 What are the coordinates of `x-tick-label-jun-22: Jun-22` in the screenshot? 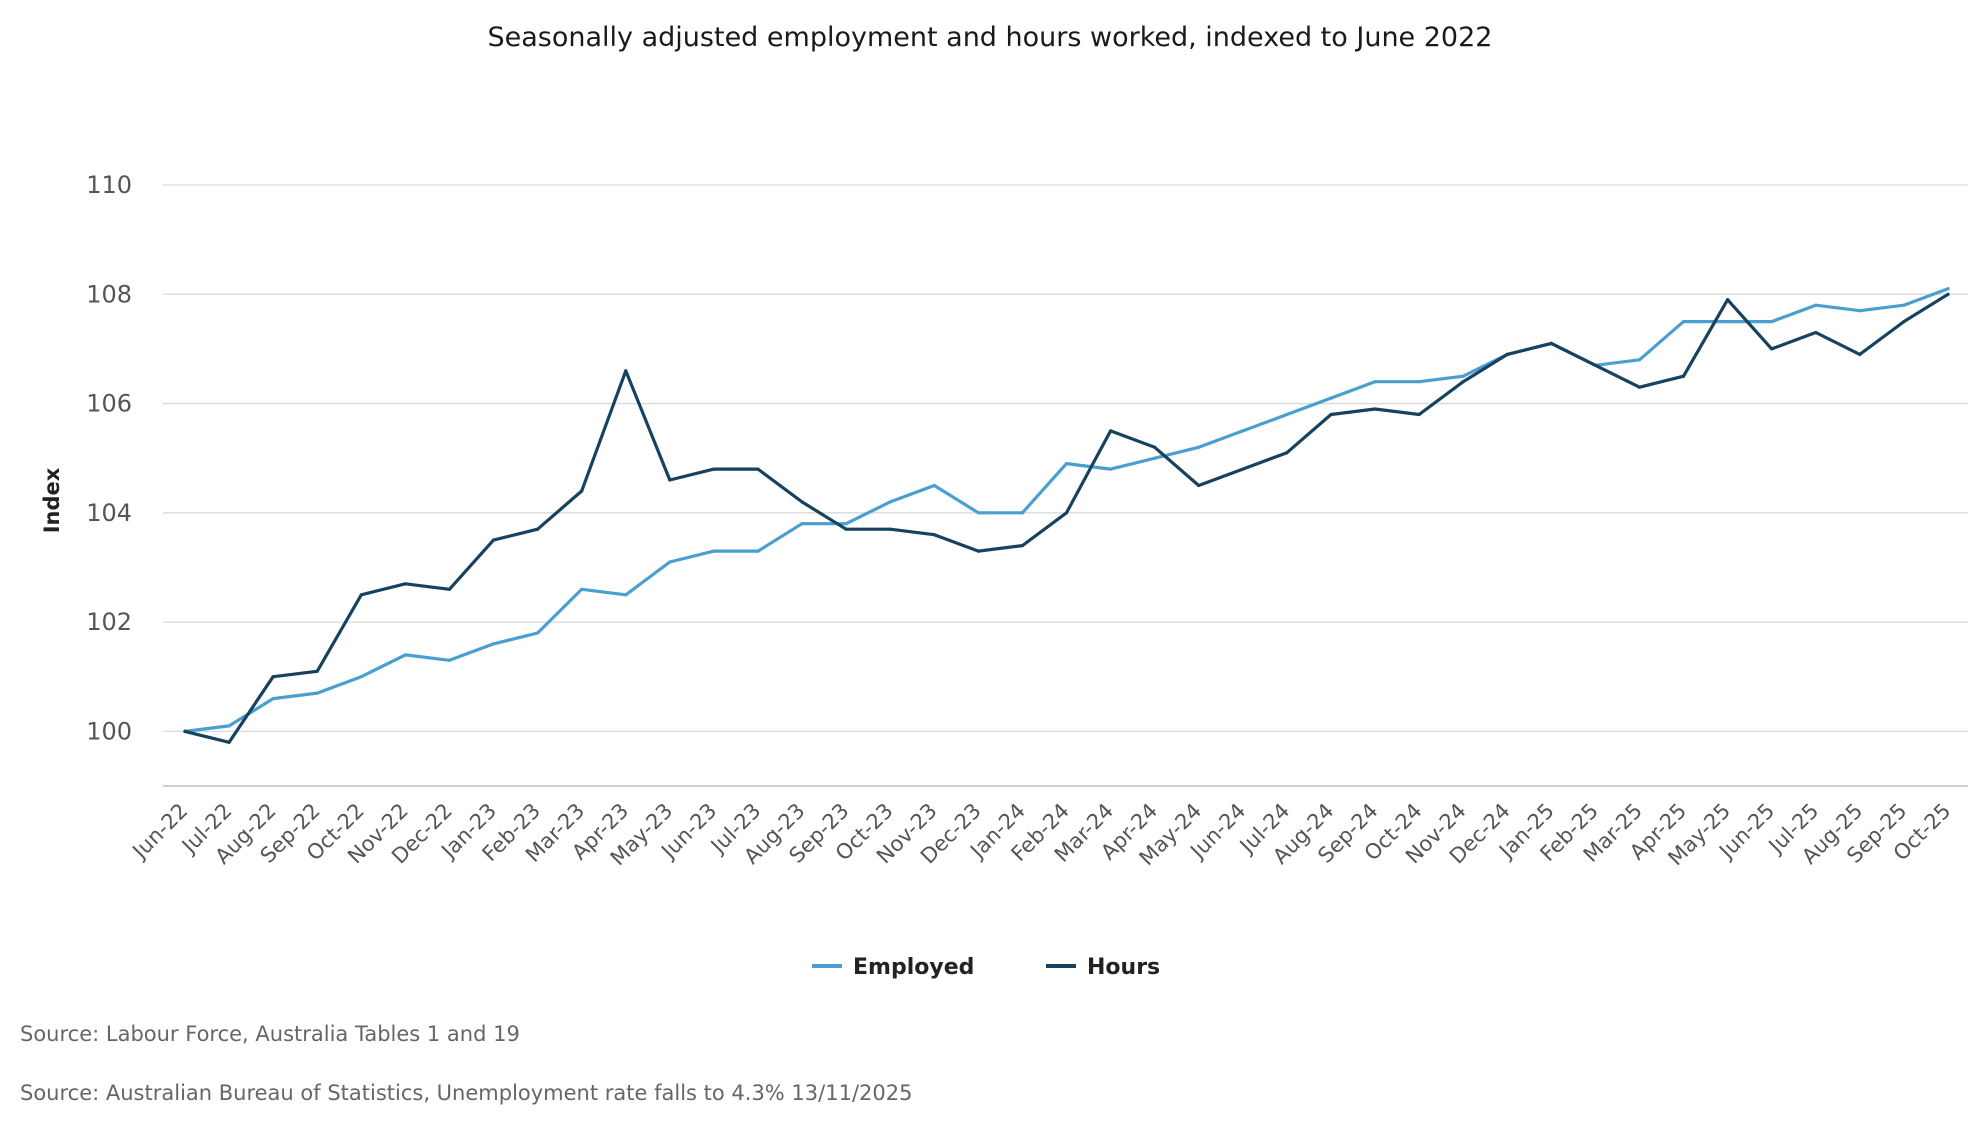 It's located at (160, 832).